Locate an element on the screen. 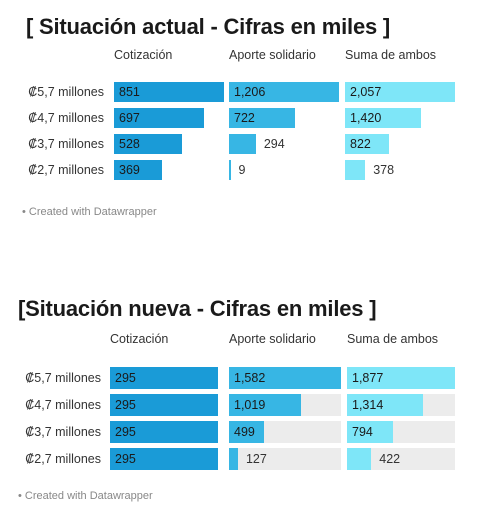 The image size is (478, 522). value-label: 1,420 is located at coordinates (366, 118).